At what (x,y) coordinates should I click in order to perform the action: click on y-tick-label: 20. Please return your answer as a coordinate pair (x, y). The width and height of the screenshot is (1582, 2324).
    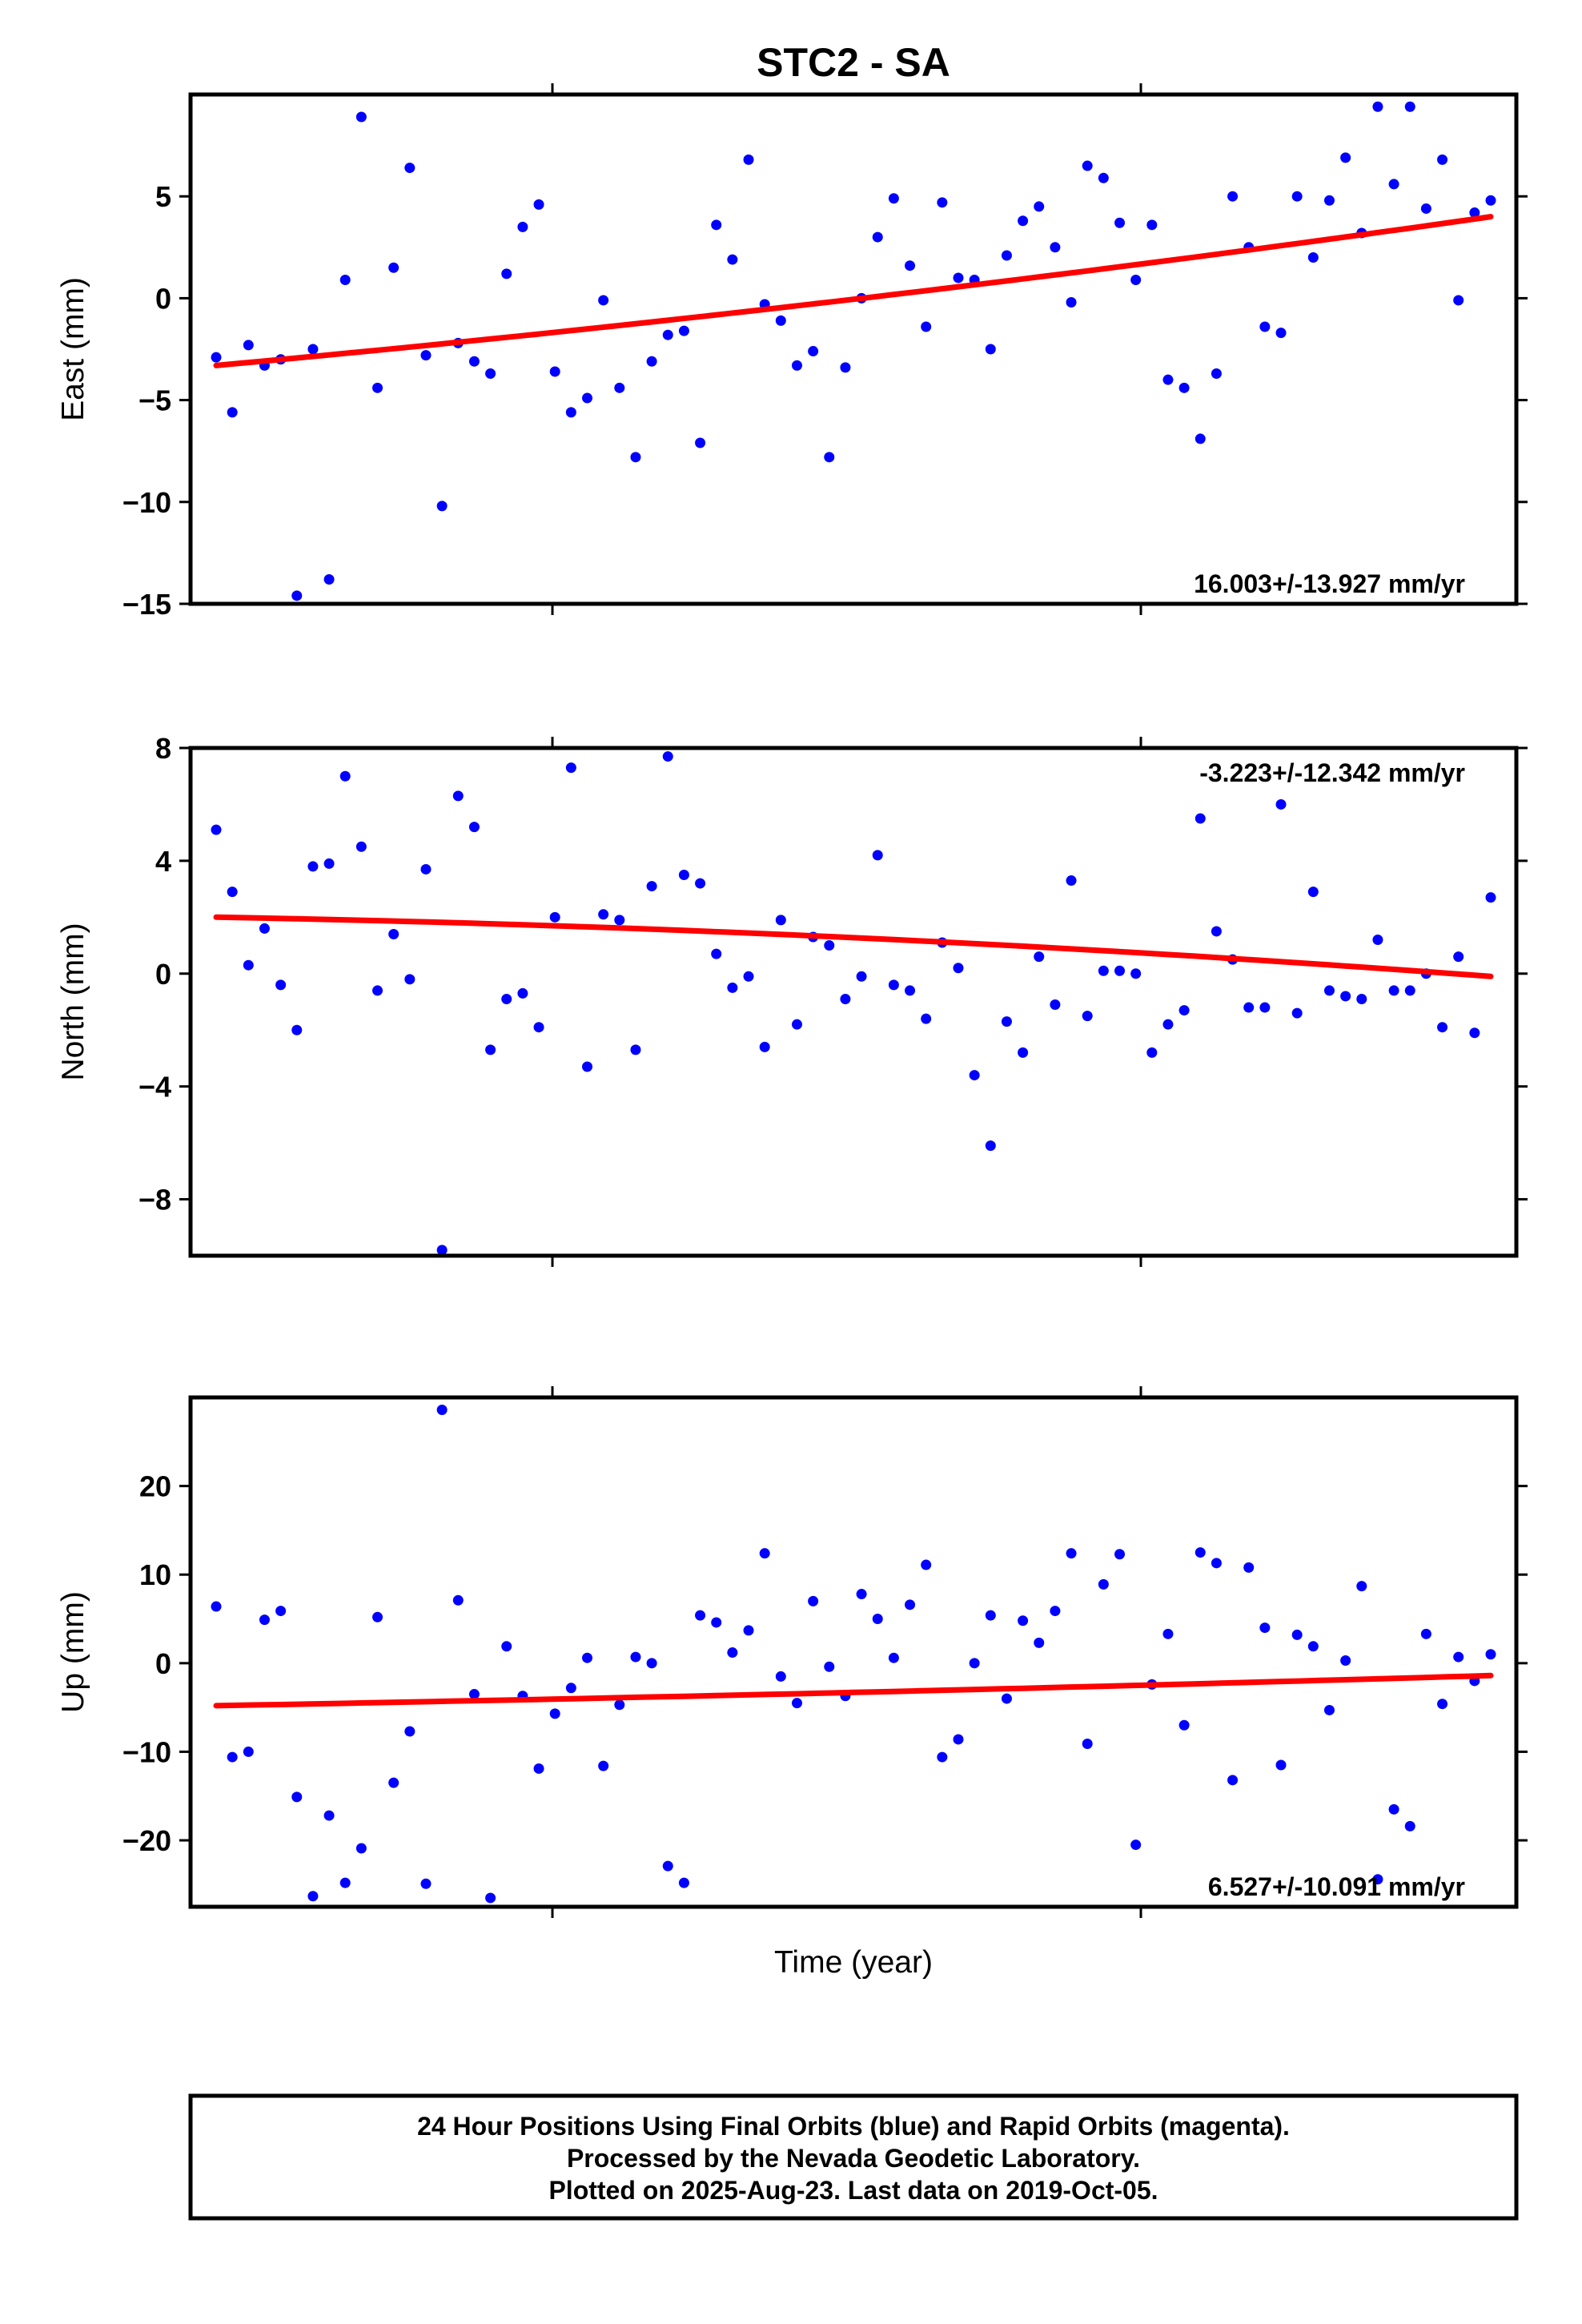
    Looking at the image, I should click on (155, 1486).